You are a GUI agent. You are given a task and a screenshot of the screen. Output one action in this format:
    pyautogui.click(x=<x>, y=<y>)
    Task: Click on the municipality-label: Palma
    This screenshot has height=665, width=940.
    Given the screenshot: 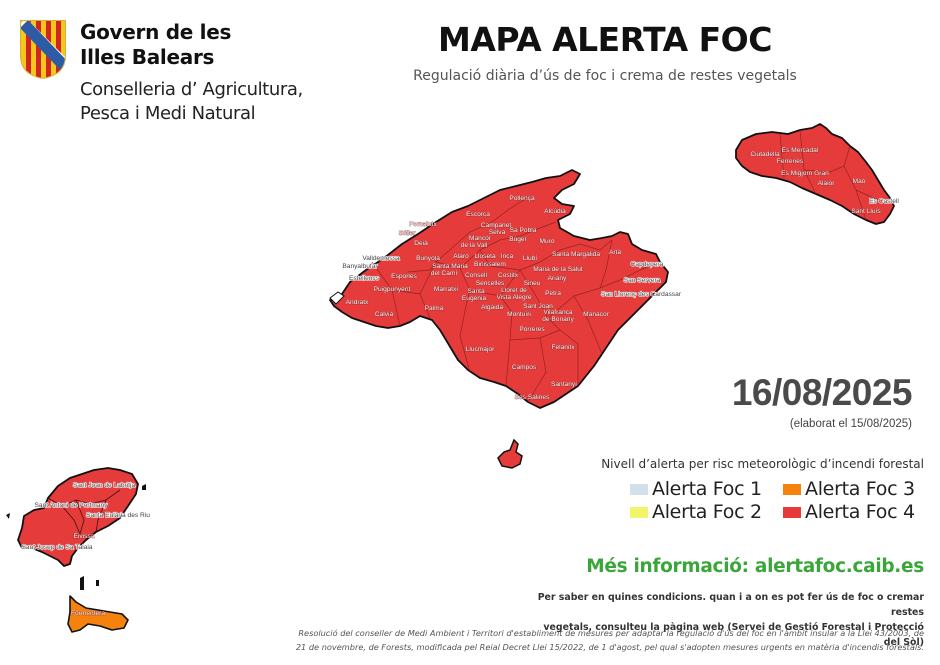 What is the action you would take?
    pyautogui.click(x=434, y=308)
    